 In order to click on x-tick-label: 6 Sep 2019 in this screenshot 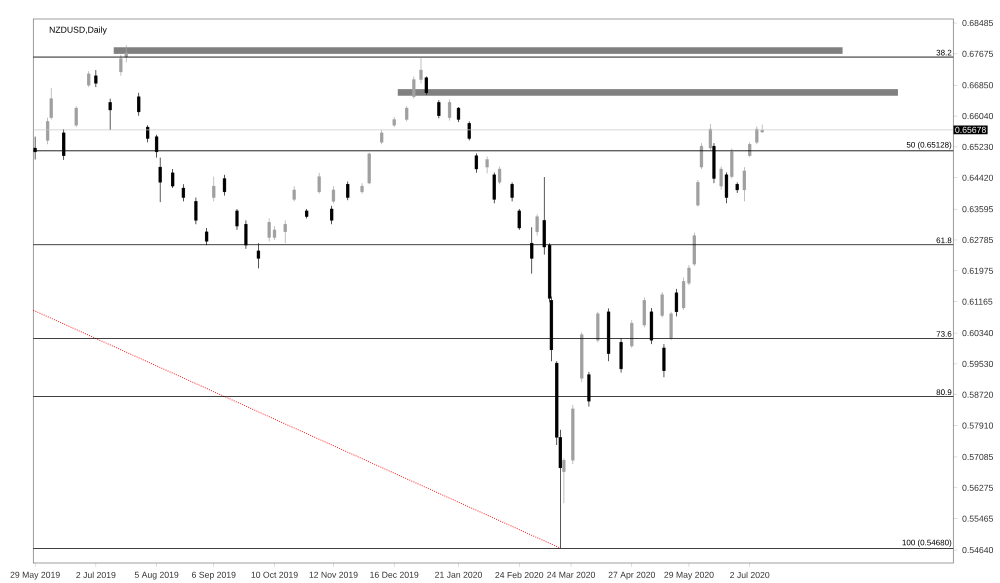, I will do `click(214, 576)`.